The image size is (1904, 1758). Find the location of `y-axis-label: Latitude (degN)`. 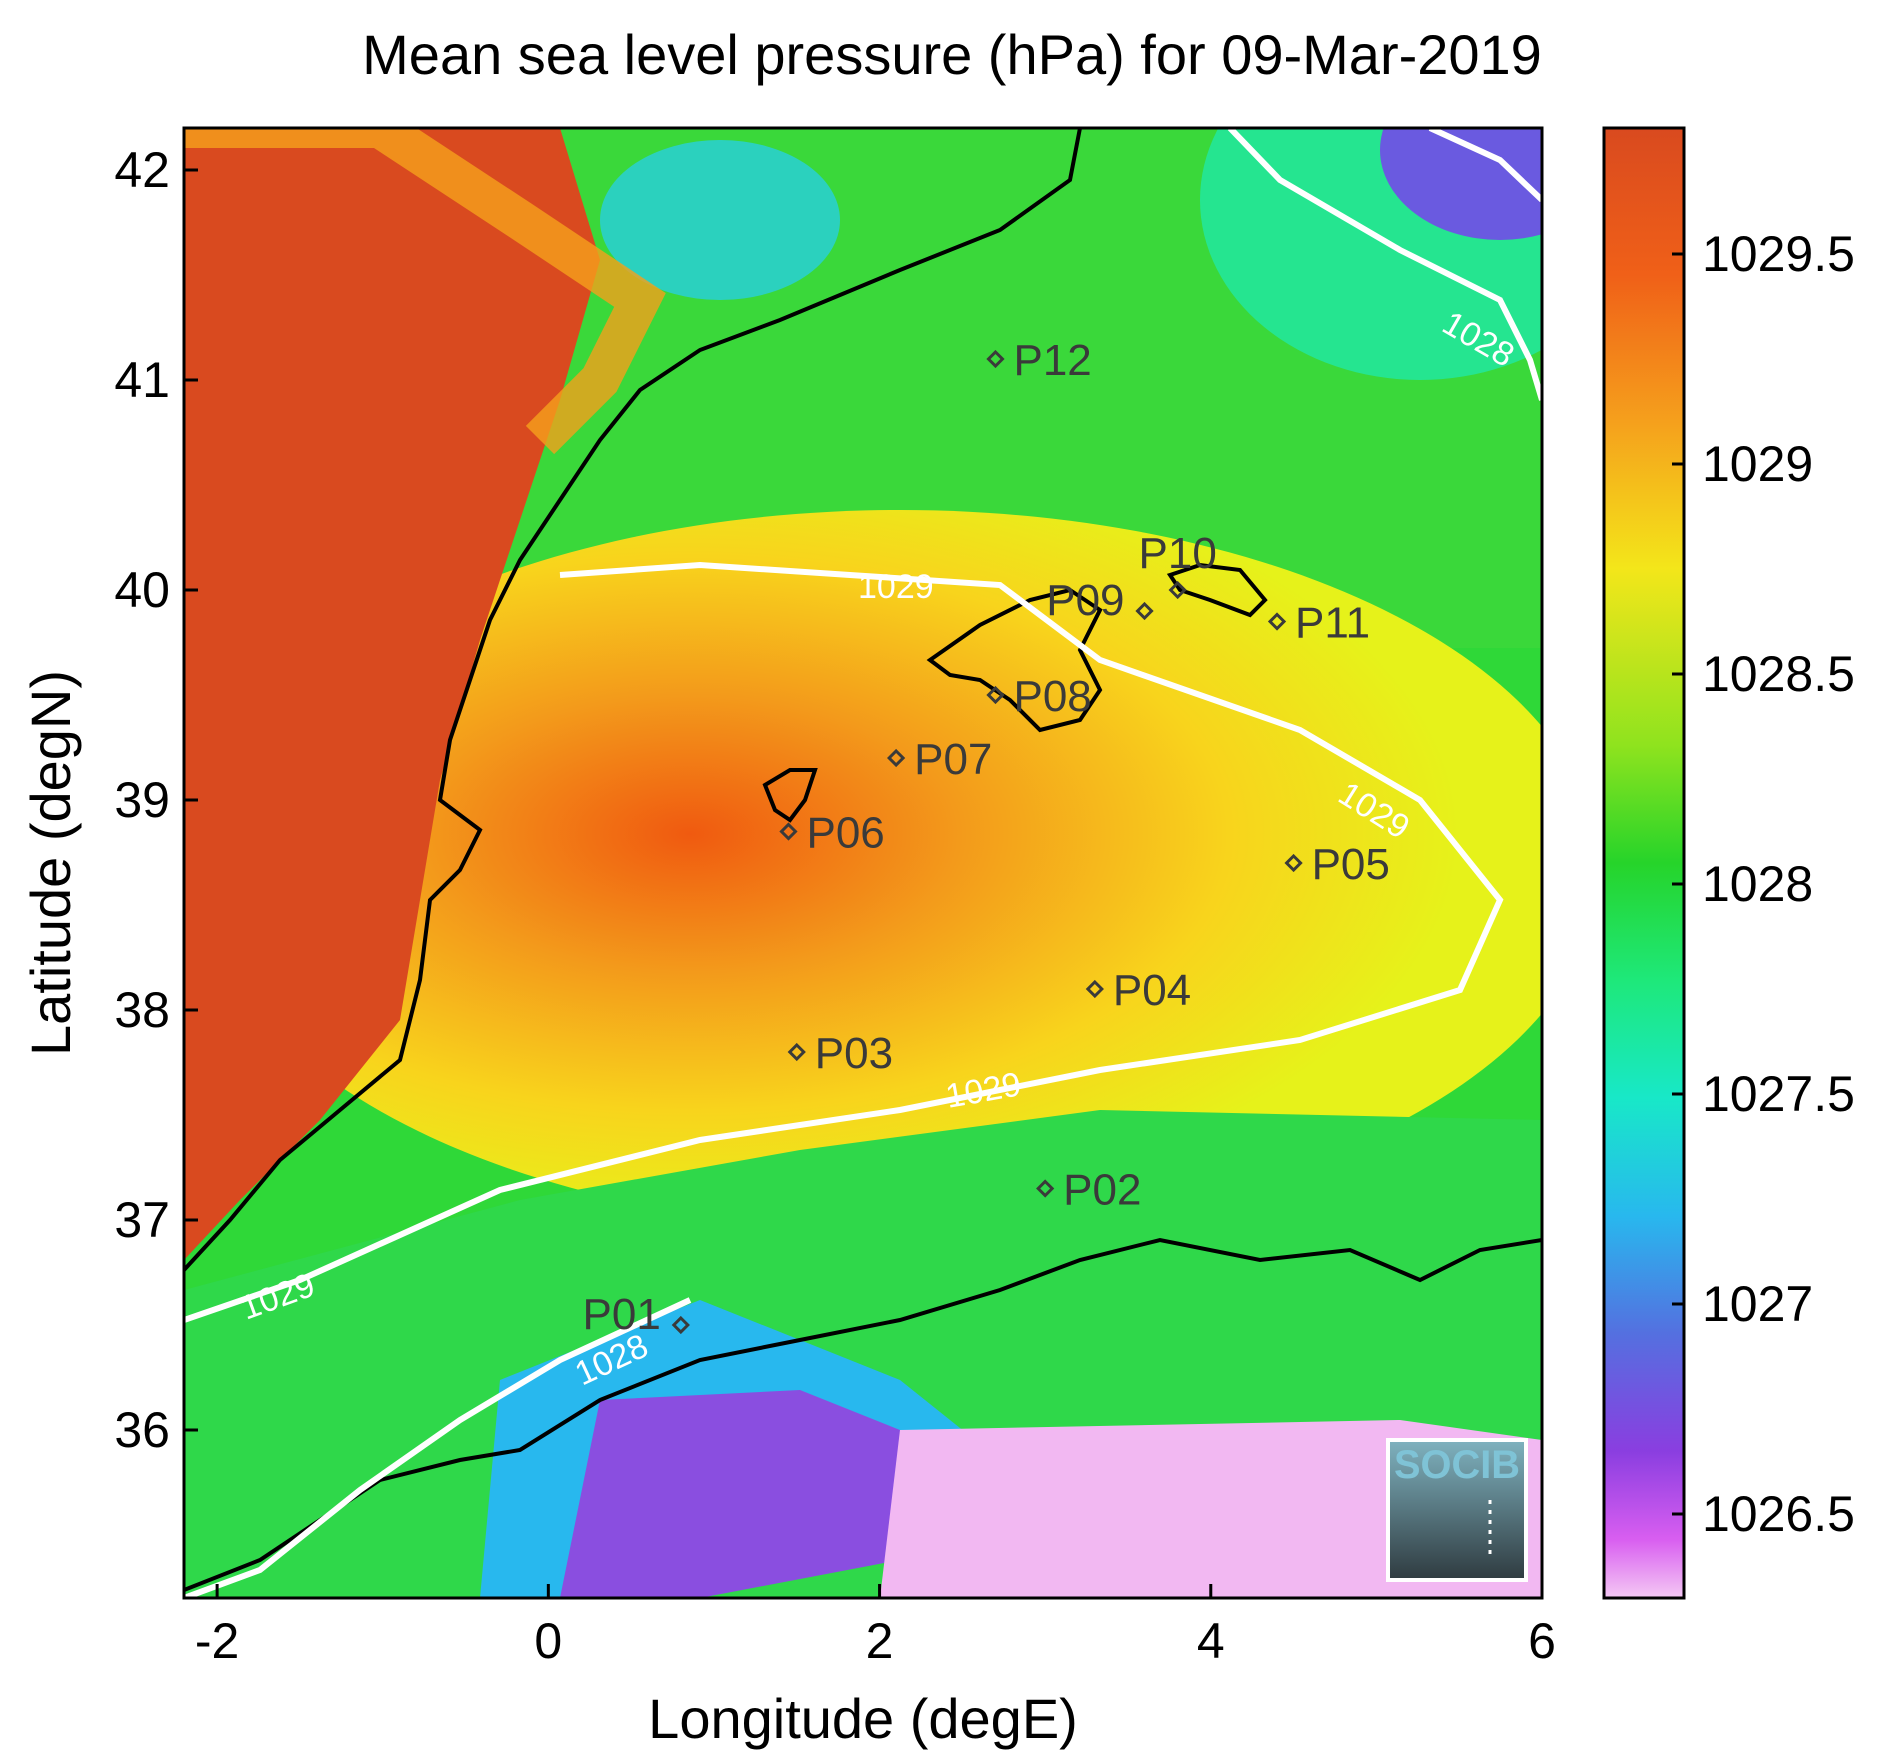

y-axis-label: Latitude (degN) is located at coordinates (50, 863).